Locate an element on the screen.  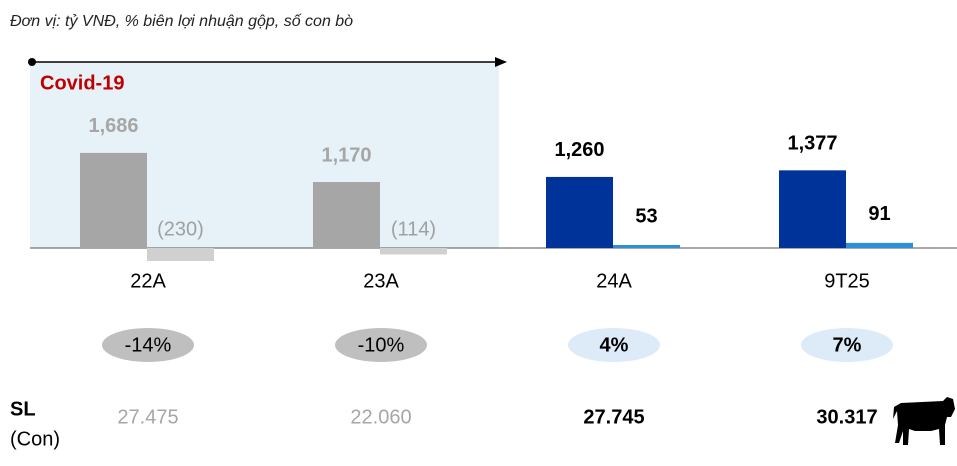
value-label: 1,686 is located at coordinates (113, 126).